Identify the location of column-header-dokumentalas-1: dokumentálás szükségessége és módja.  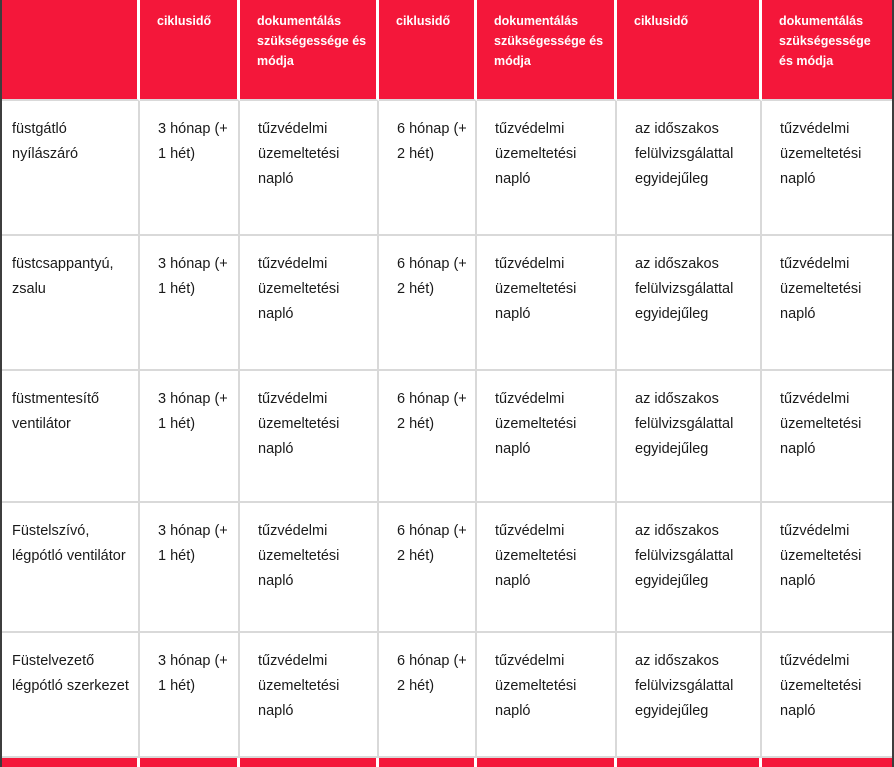
(309, 50).